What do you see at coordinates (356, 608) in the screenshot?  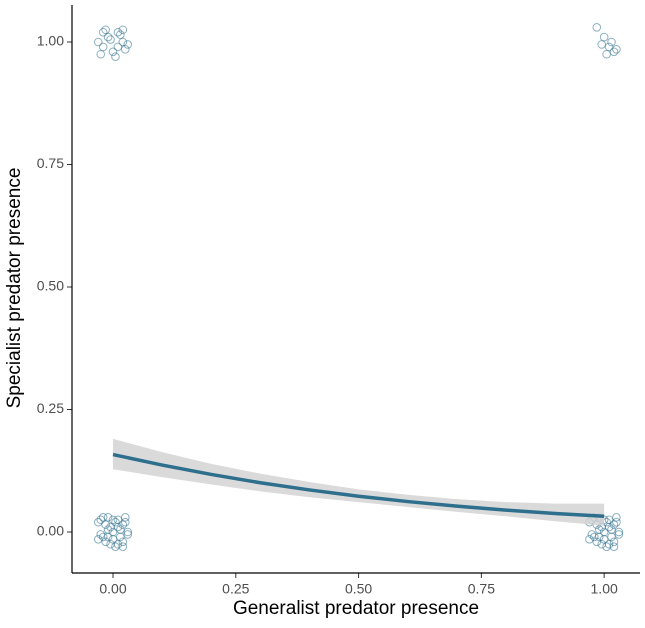 I see `x-axis-title: Generalist predator presence` at bounding box center [356, 608].